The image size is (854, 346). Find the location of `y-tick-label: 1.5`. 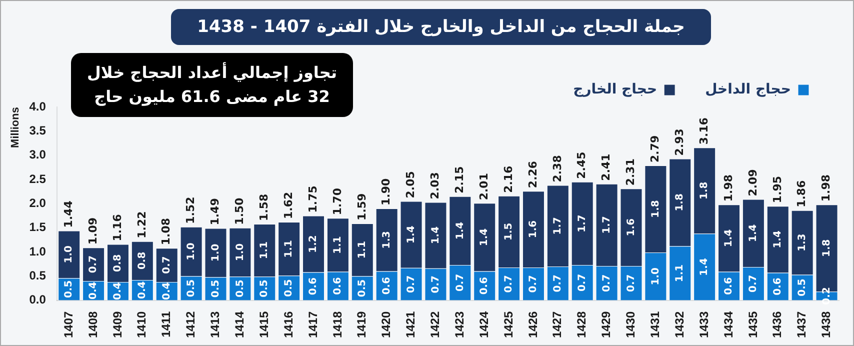

y-tick-label: 1.5 is located at coordinates (37, 227).